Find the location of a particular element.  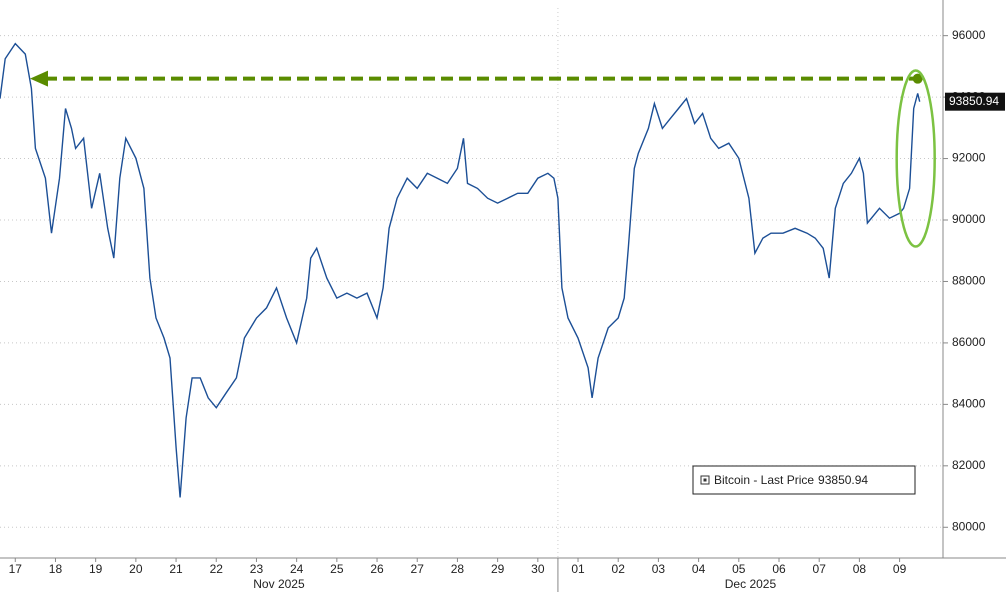

x-tick-label: 30 is located at coordinates (538, 569).